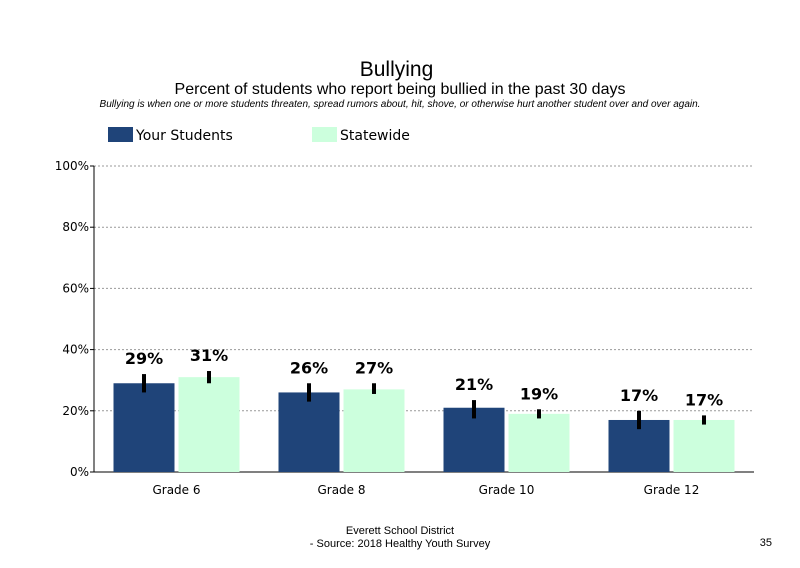 The width and height of the screenshot is (800, 568). I want to click on data-label: 27%, so click(374, 367).